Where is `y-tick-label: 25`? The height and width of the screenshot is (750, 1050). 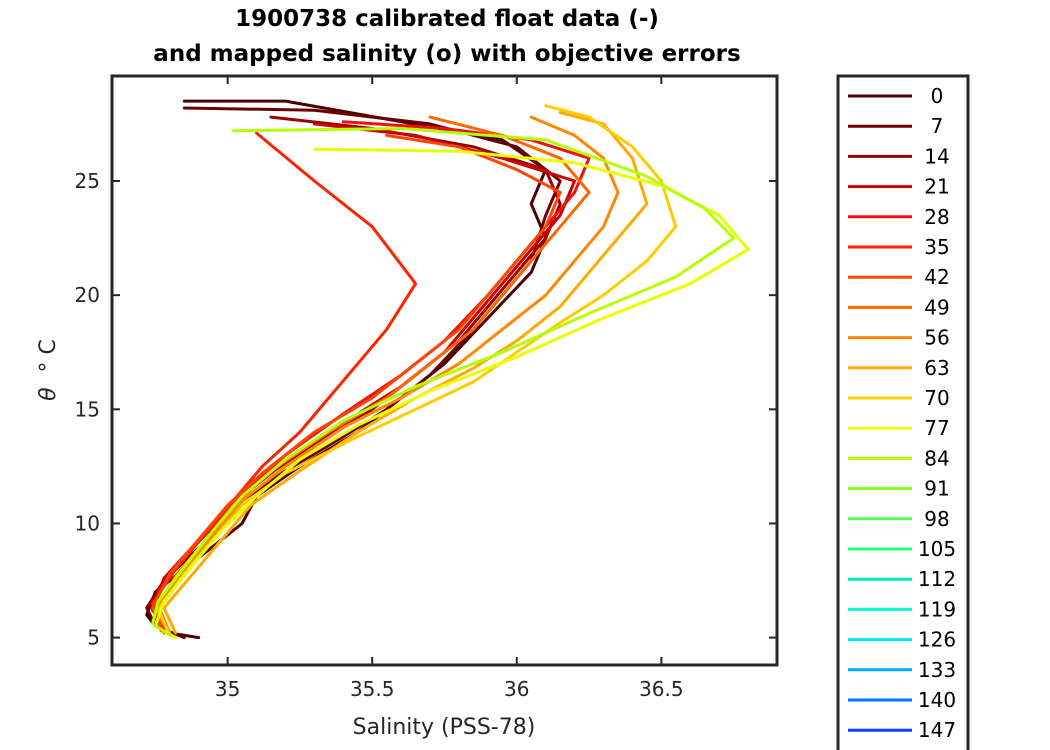 y-tick-label: 25 is located at coordinates (87, 181).